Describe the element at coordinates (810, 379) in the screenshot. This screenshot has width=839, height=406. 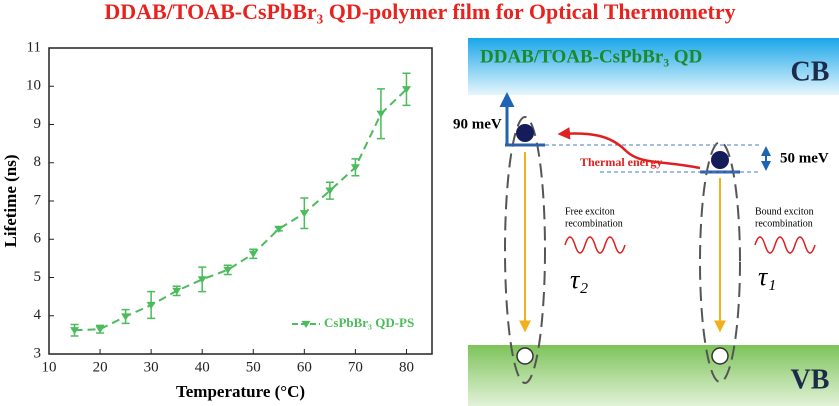
I see `vb-label: VB` at that location.